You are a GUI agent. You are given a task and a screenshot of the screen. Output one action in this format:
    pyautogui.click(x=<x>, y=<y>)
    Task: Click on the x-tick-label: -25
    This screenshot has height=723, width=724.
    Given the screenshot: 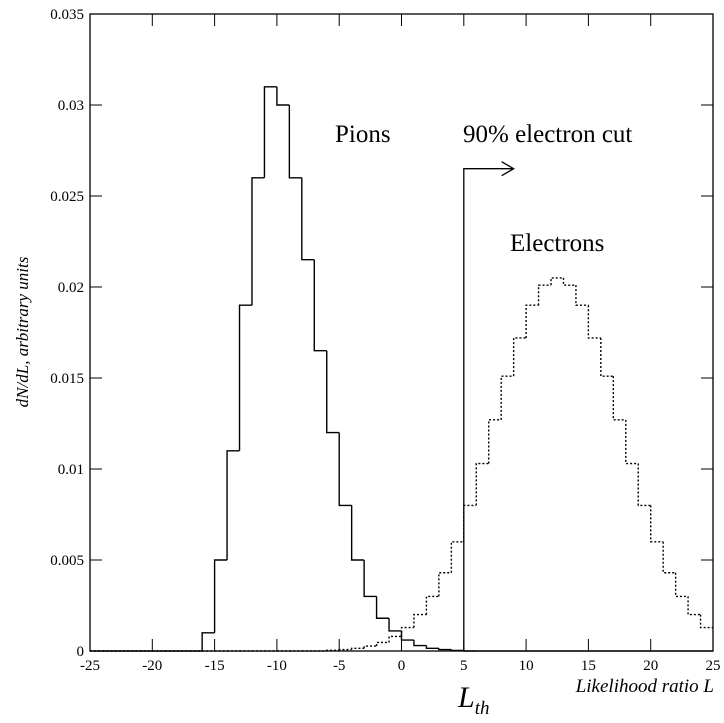 What is the action you would take?
    pyautogui.click(x=90, y=666)
    